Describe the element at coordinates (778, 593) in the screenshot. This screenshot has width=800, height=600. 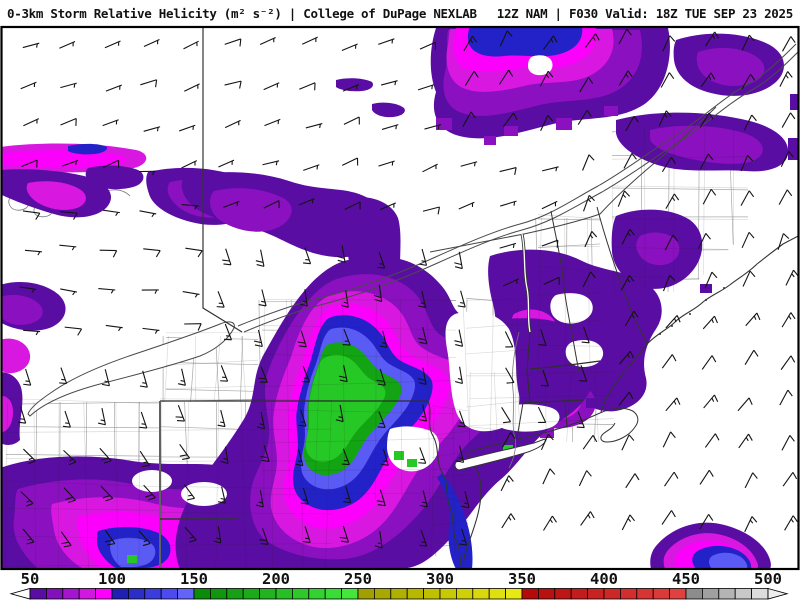
I see `colorbar-right-arrow` at that location.